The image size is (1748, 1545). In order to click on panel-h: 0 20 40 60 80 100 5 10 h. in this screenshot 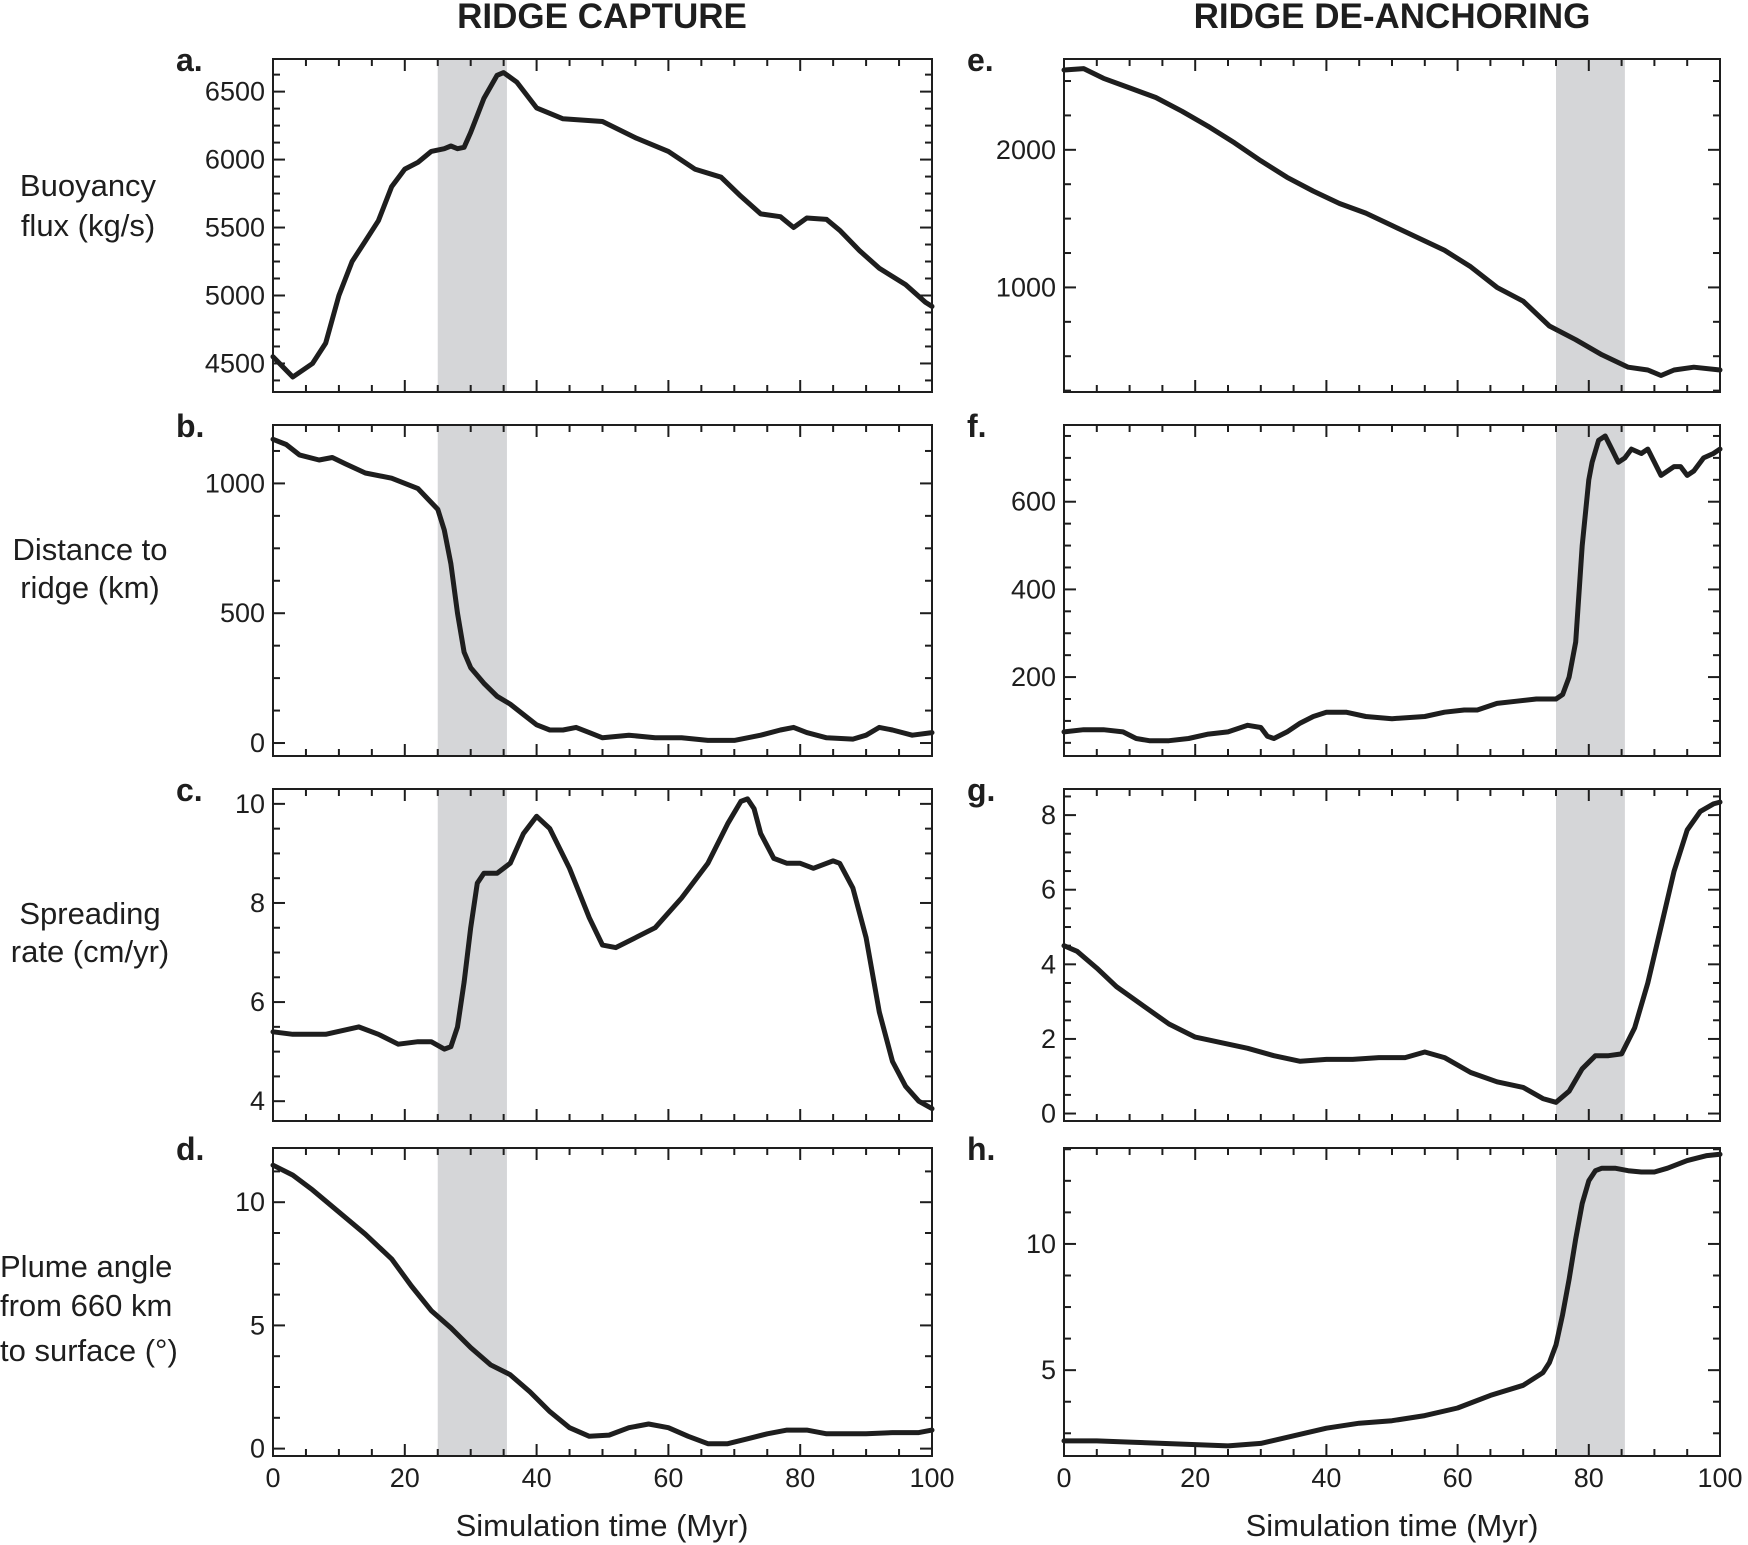, I will do `click(1355, 1312)`.